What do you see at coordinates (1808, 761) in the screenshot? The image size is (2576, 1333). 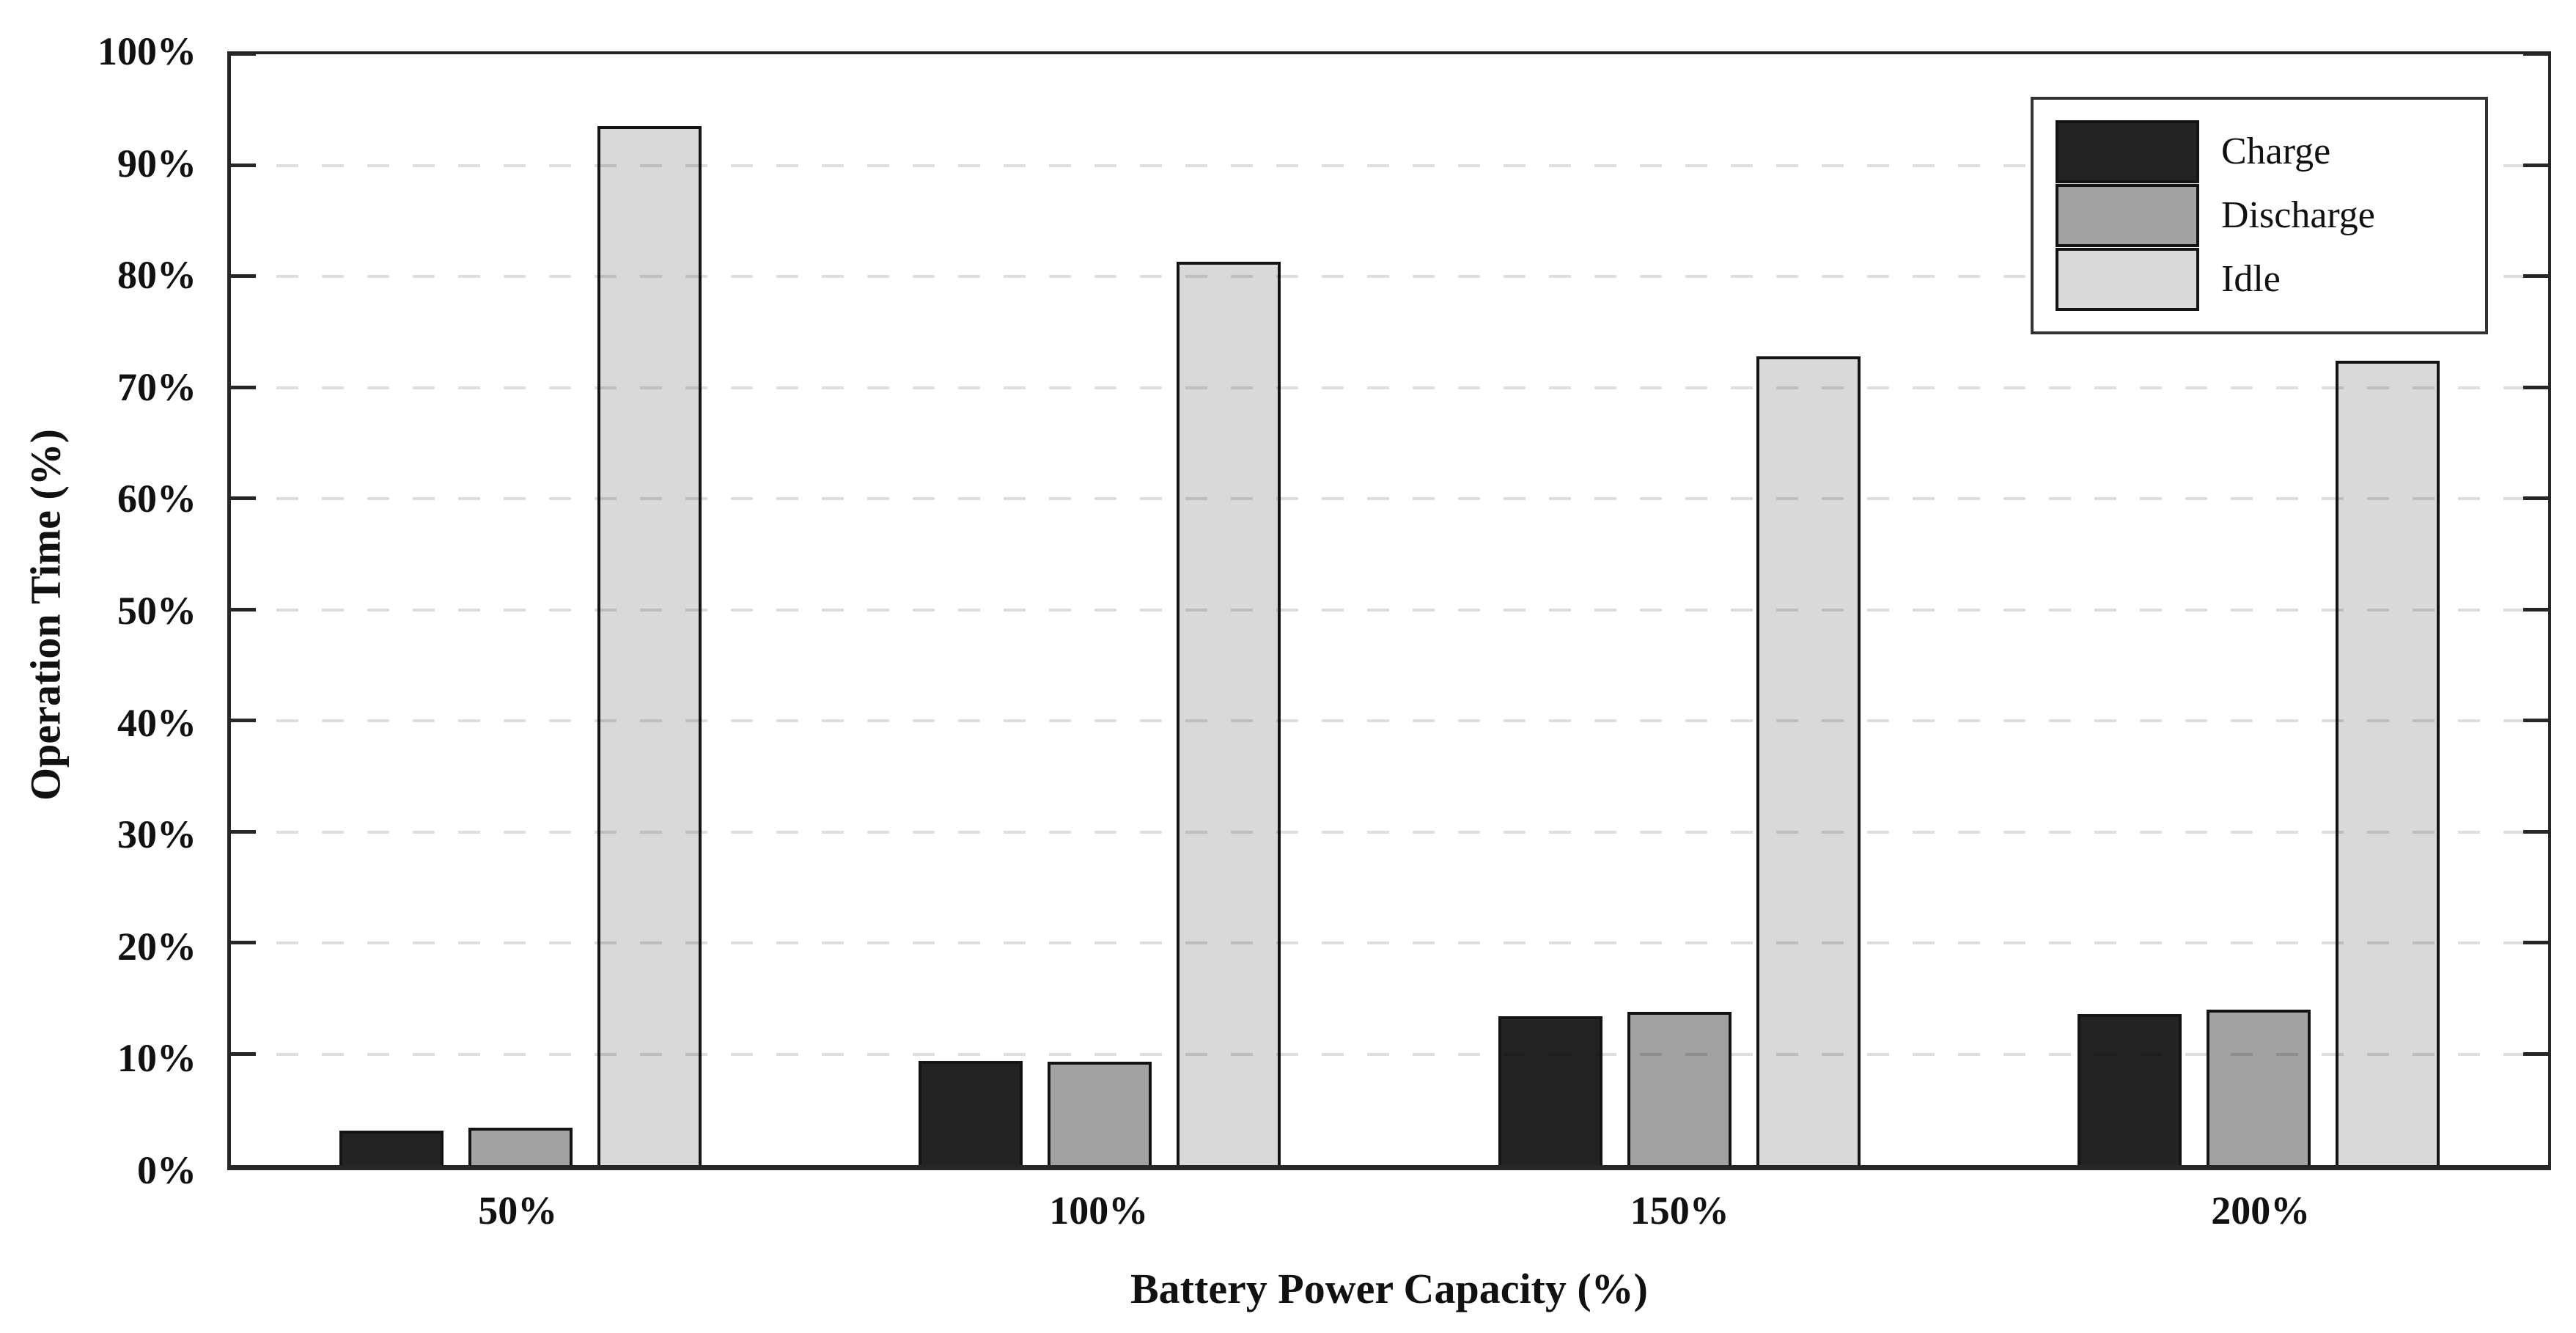 I see `bar-idle-150%` at bounding box center [1808, 761].